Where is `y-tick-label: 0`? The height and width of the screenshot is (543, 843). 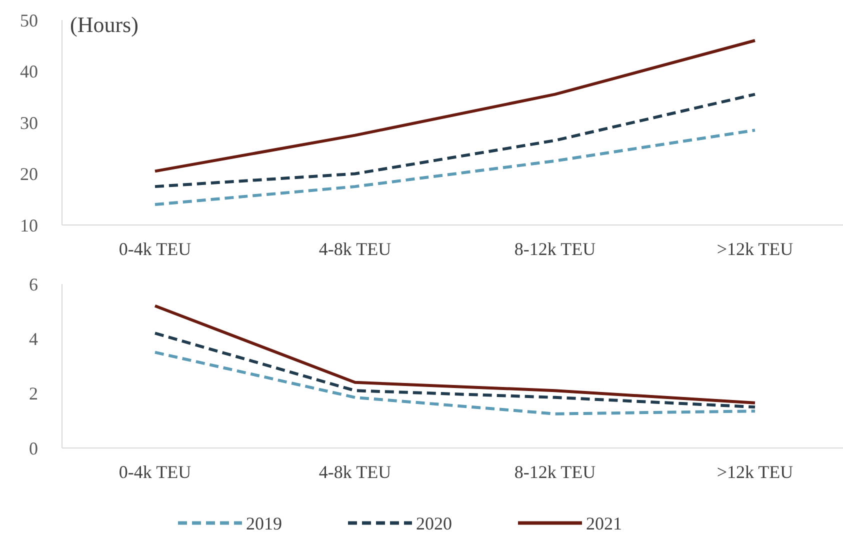
y-tick-label: 0 is located at coordinates (33, 448).